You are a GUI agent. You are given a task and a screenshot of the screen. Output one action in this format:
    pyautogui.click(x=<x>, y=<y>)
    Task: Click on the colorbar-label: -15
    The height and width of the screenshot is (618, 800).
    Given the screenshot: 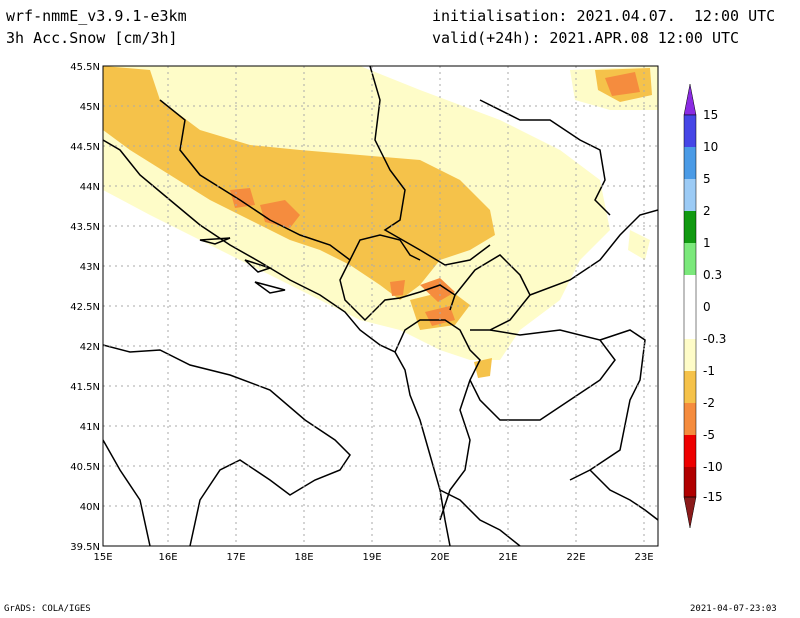 What is the action you would take?
    pyautogui.click(x=713, y=497)
    